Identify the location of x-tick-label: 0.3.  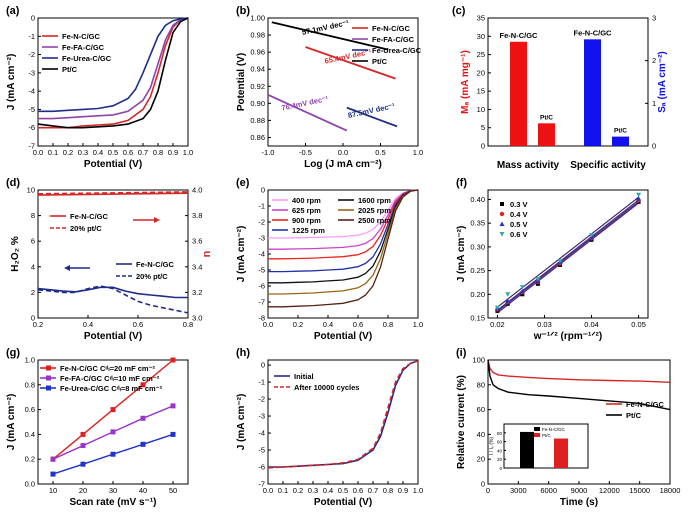
(83, 152).